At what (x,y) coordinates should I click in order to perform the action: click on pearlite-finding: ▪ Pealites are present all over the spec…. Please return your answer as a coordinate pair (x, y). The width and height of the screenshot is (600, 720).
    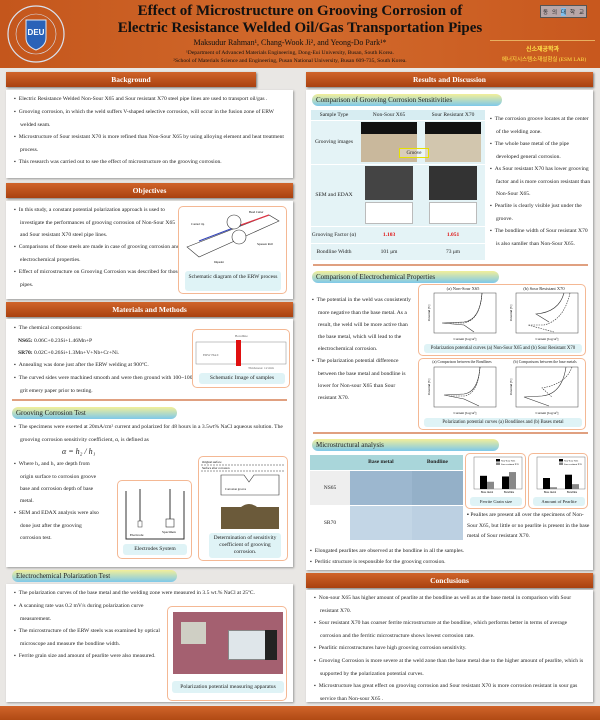
    Looking at the image, I should click on (528, 525).